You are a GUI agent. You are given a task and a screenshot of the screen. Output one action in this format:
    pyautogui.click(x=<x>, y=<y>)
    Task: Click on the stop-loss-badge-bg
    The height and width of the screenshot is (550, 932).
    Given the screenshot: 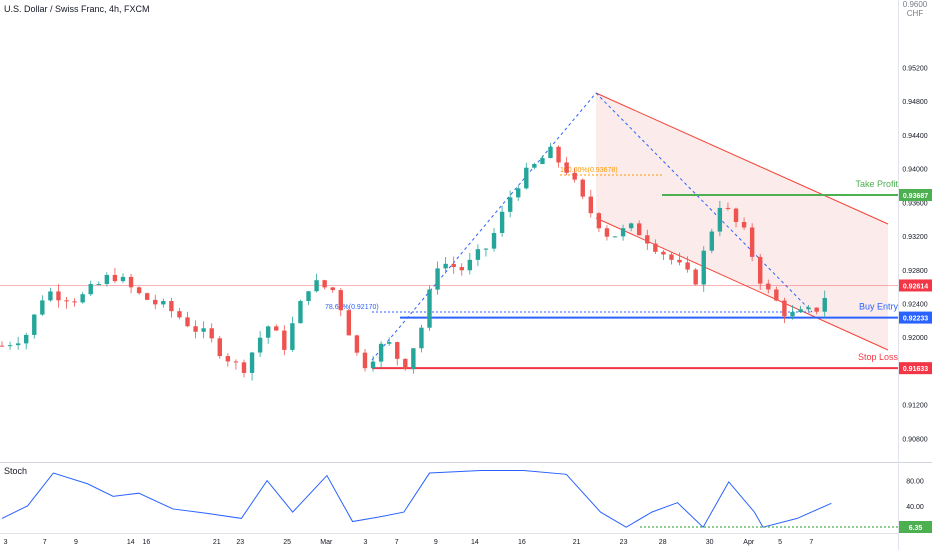 What is the action you would take?
    pyautogui.click(x=915, y=368)
    